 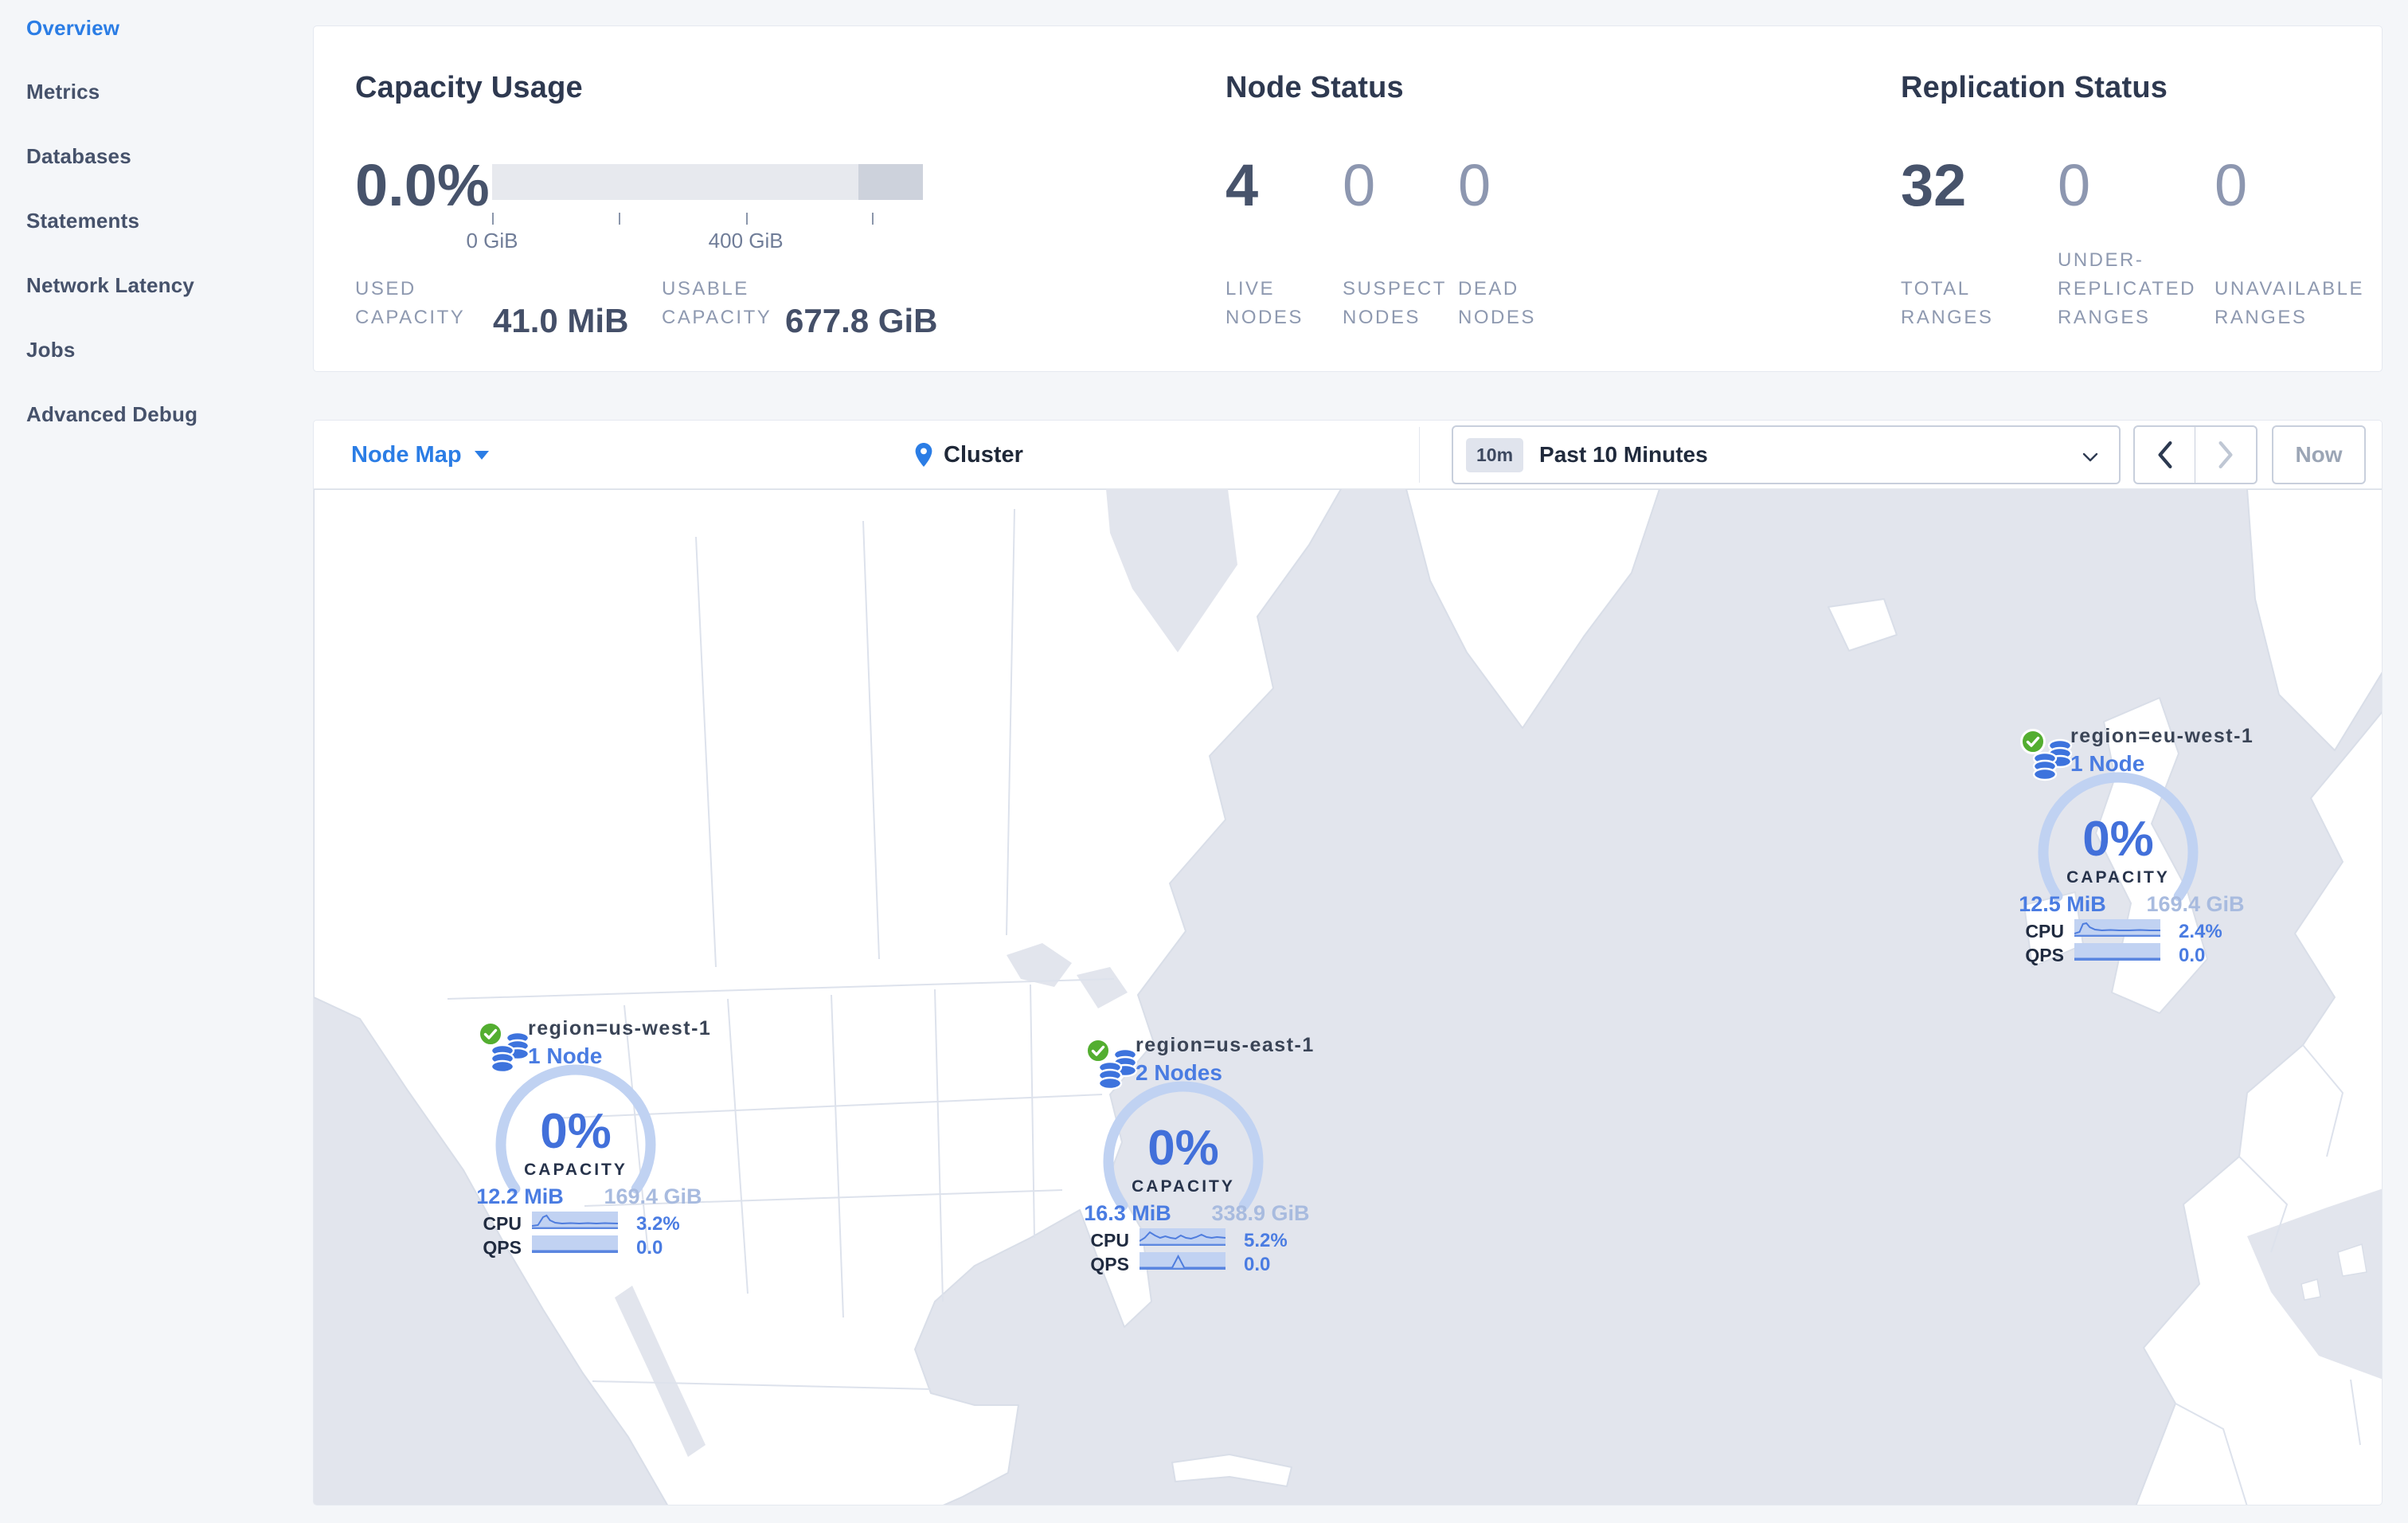 What do you see at coordinates (983, 454) in the screenshot?
I see `breadcrumb-label: Cluster` at bounding box center [983, 454].